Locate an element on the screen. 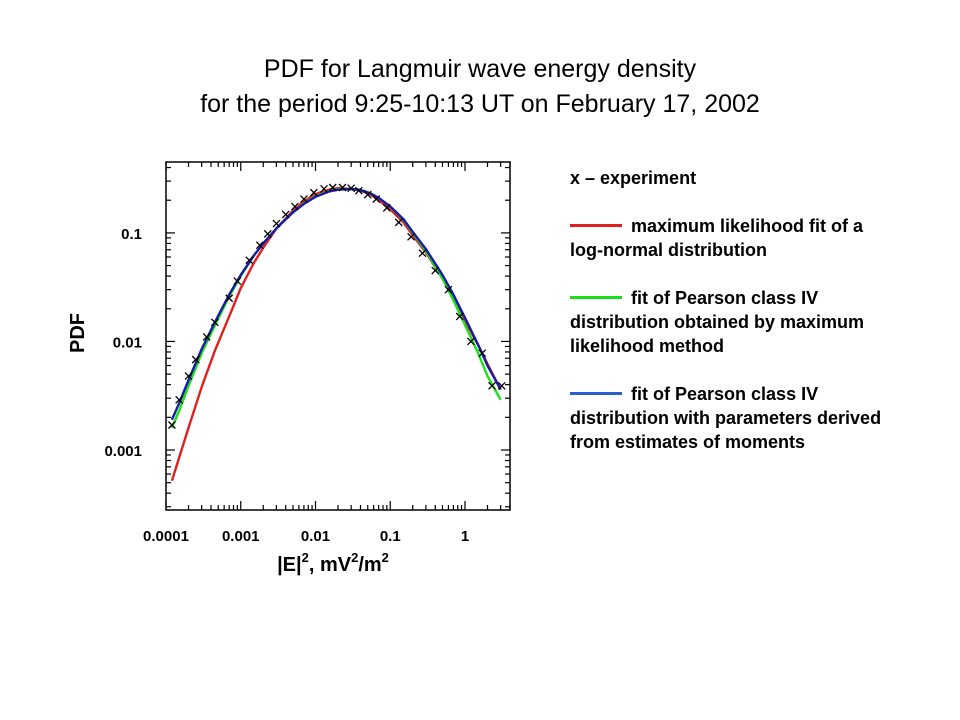 Image resolution: width=960 pixels, height=720 pixels. x-axis-label-tail: /m is located at coordinates (369, 565).